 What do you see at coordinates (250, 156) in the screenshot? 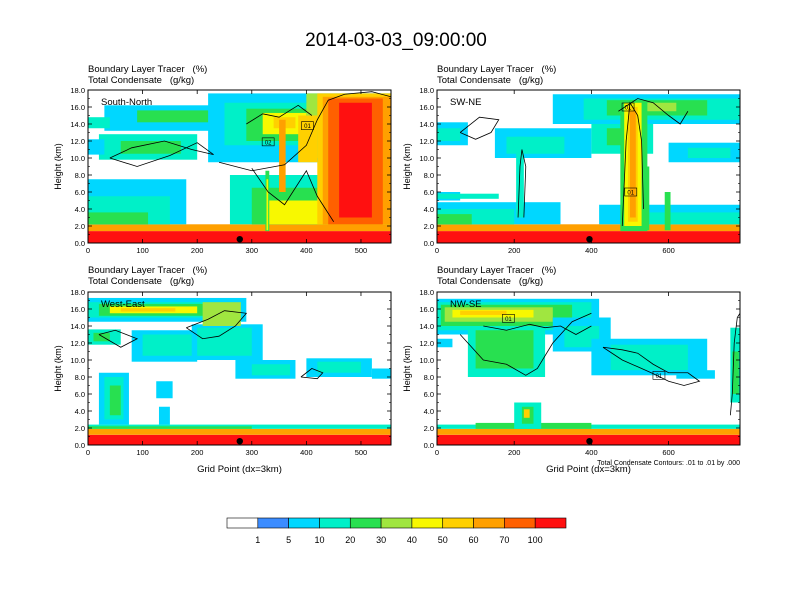
I see `condensate-contours: 02 01` at bounding box center [250, 156].